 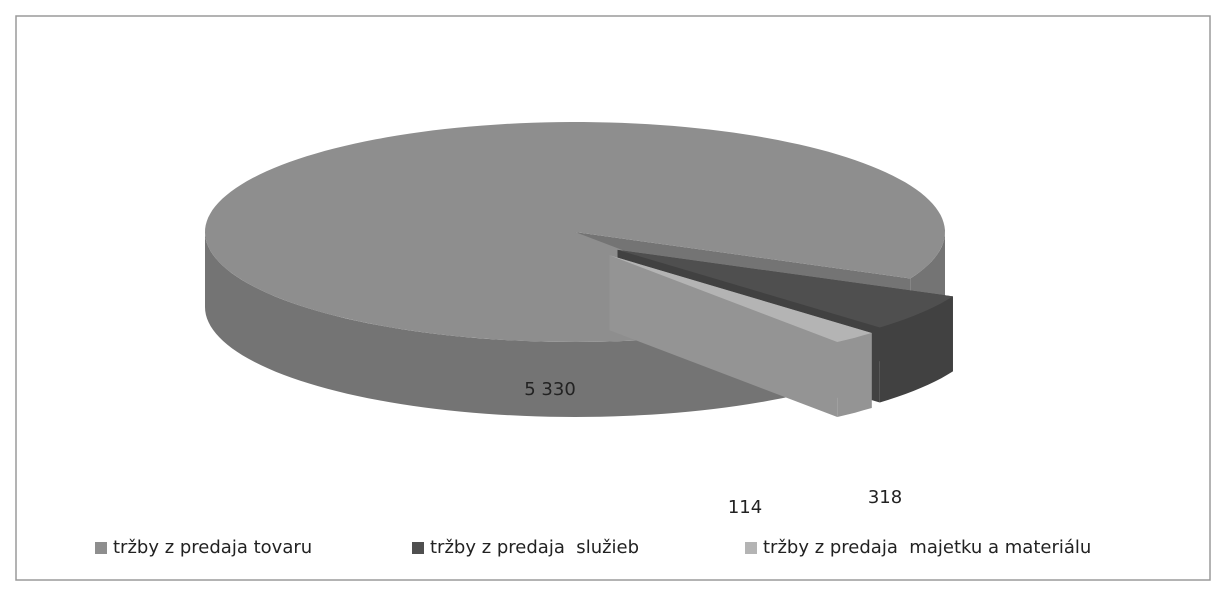 I want to click on legend-label: tržby z predaja tovaru, so click(x=212, y=547).